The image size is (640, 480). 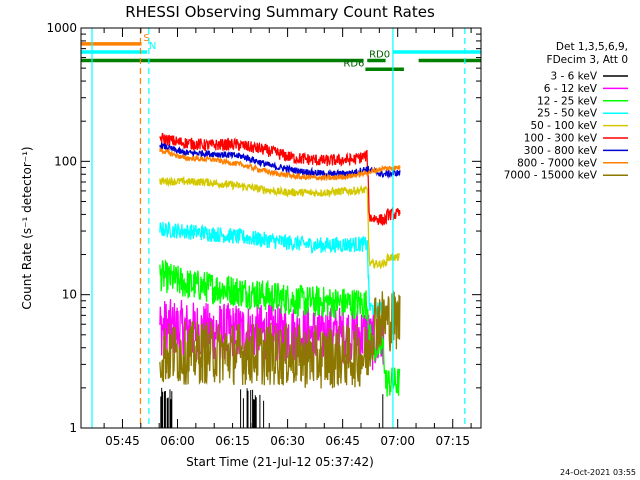 I want to click on x-tick-label: 06:30, so click(x=287, y=441).